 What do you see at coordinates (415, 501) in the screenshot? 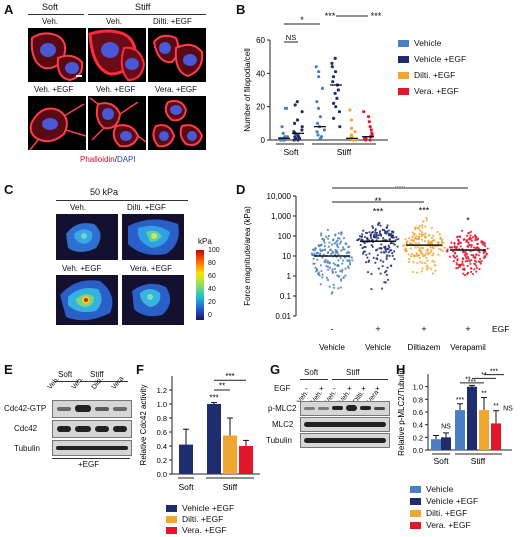
I see `legend-h-swatch-vehicle-egf` at bounding box center [415, 501].